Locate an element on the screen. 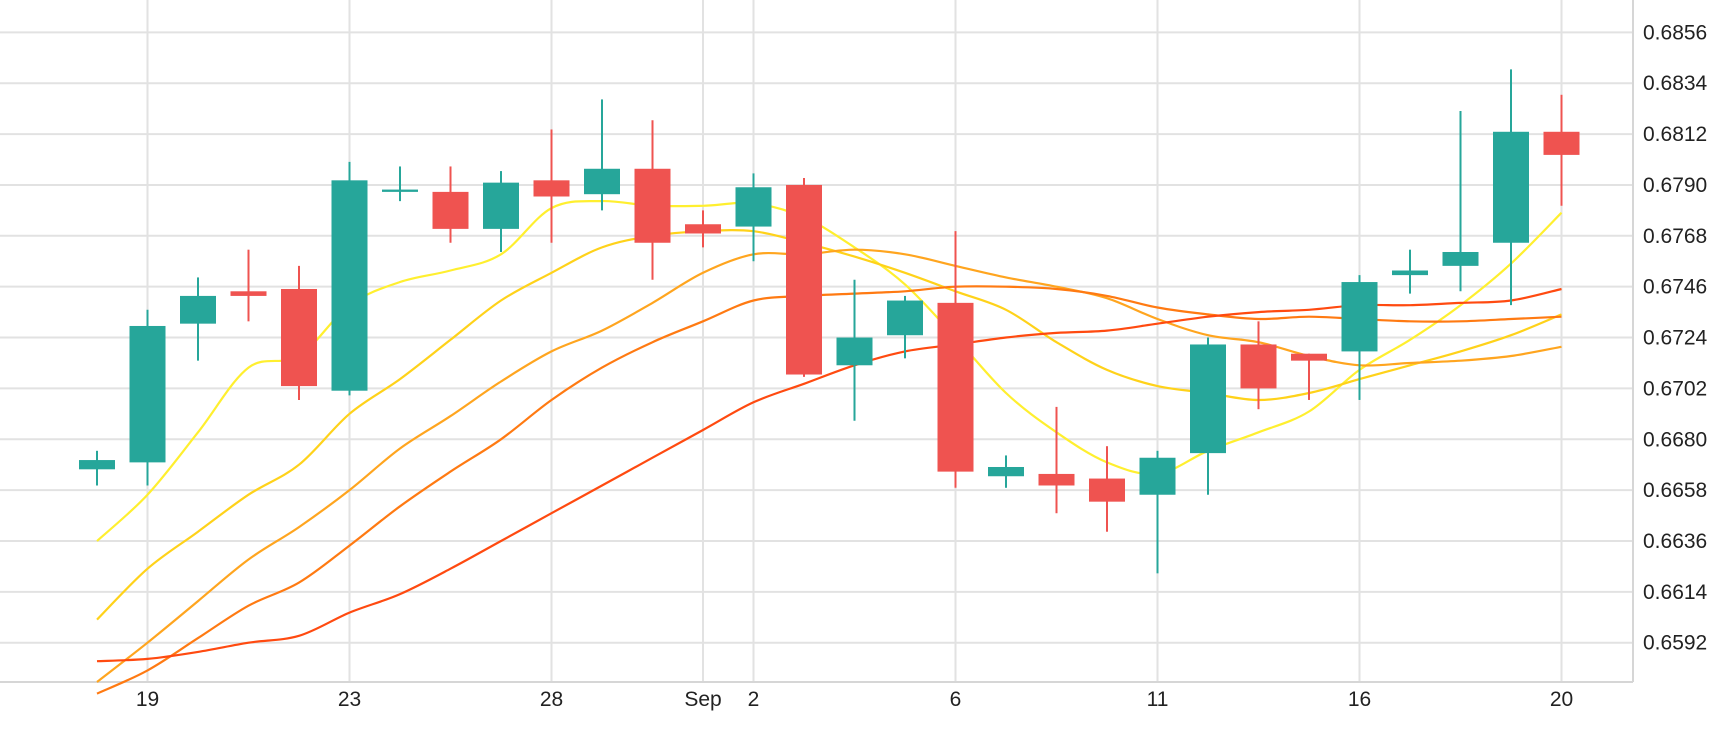 The height and width of the screenshot is (730, 1730). x-tick-label: 23 is located at coordinates (349, 699).